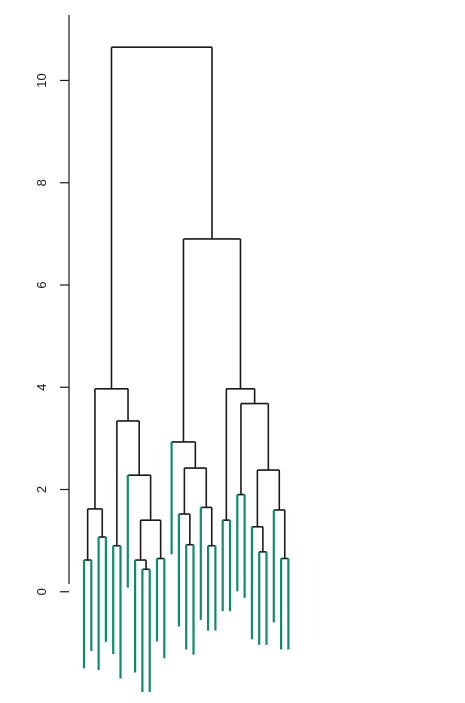 The width and height of the screenshot is (465, 703). I want to click on y-axis: 0 2 4 6 8 10, so click(52, 305).